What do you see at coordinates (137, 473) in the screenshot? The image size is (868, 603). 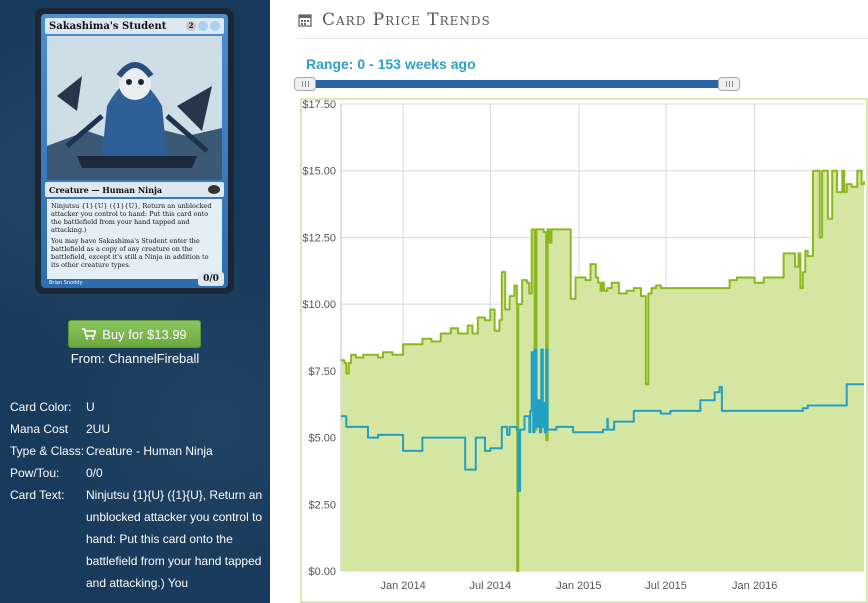 I see `detail-row-pow-tou: Pow/Tou: 0/0` at bounding box center [137, 473].